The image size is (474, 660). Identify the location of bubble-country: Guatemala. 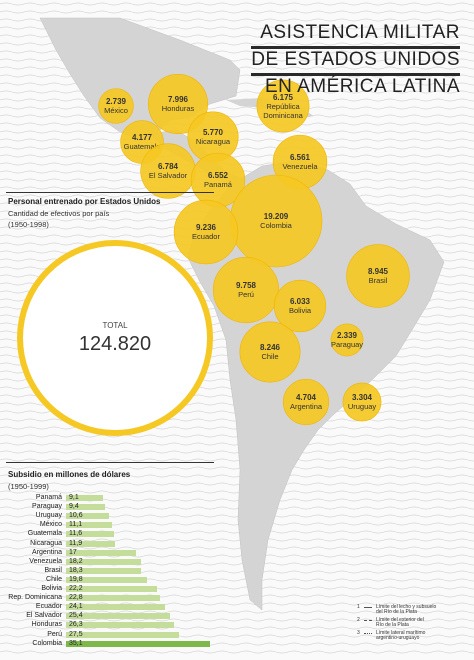
(143, 146).